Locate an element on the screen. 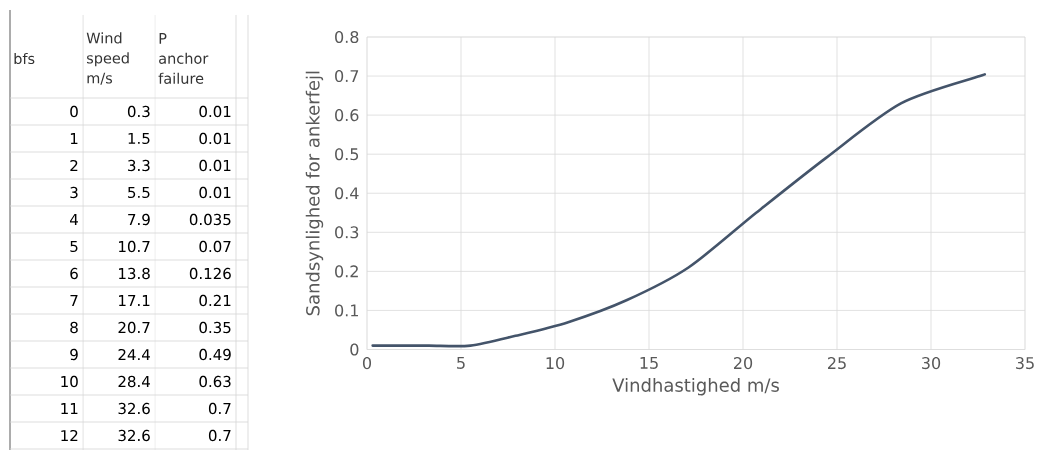 The image size is (1056, 450). x-axis-title: Vindhastighed m/s is located at coordinates (695, 387).